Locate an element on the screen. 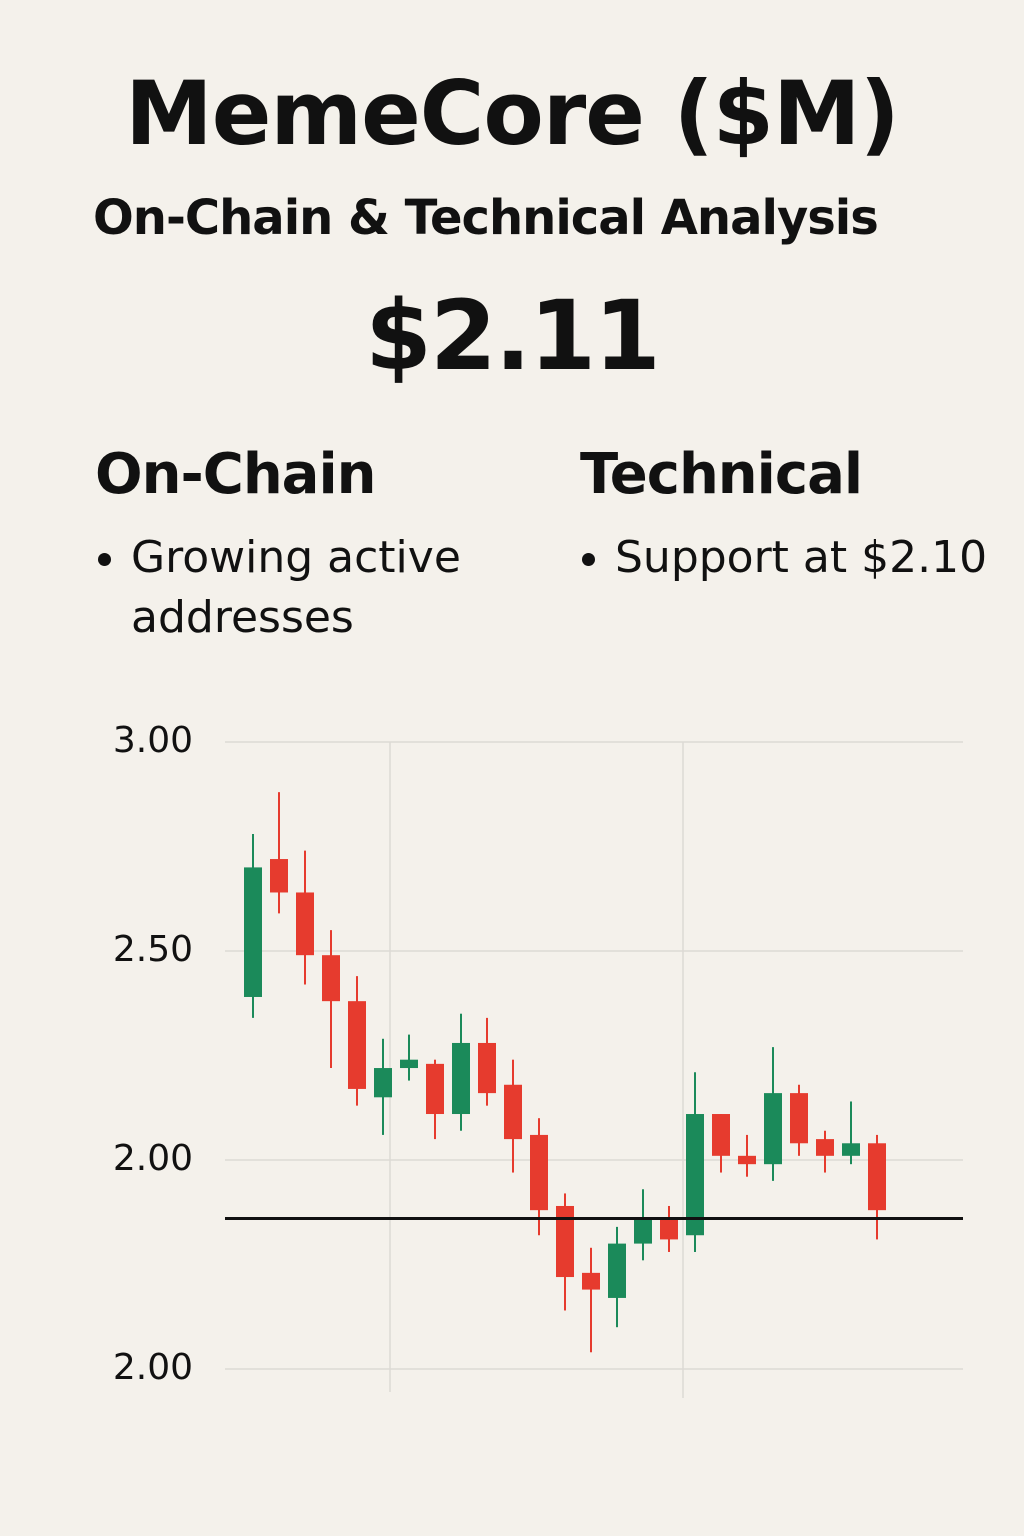  y-tick-label: 2.50 is located at coordinates (153, 949).